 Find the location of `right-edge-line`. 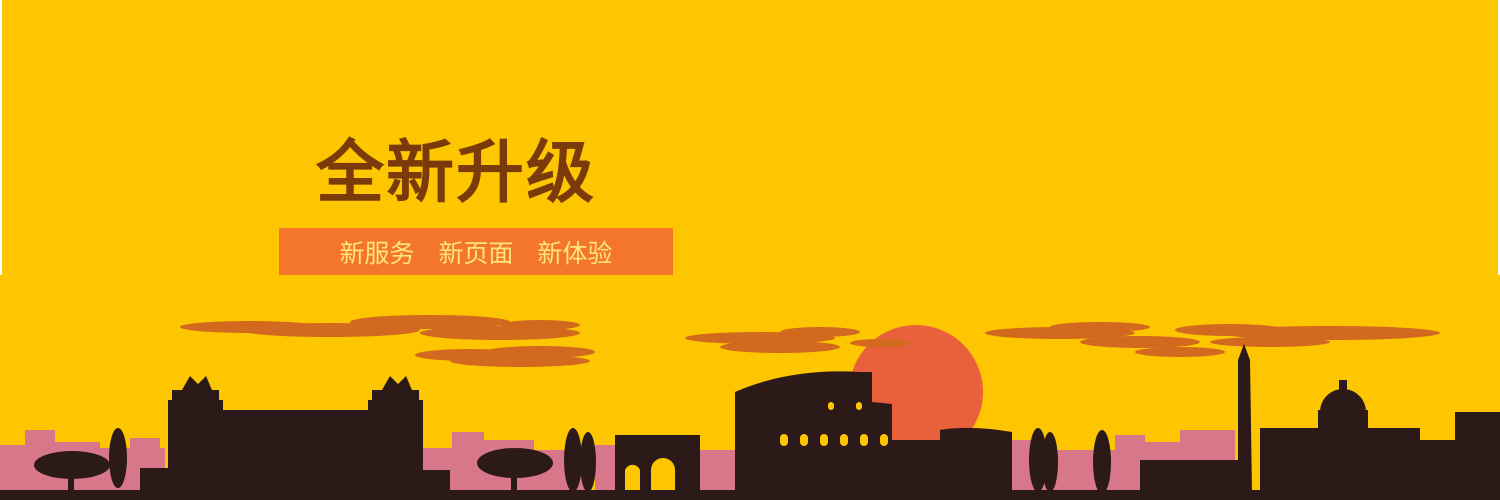

right-edge-line is located at coordinates (1499, 137).